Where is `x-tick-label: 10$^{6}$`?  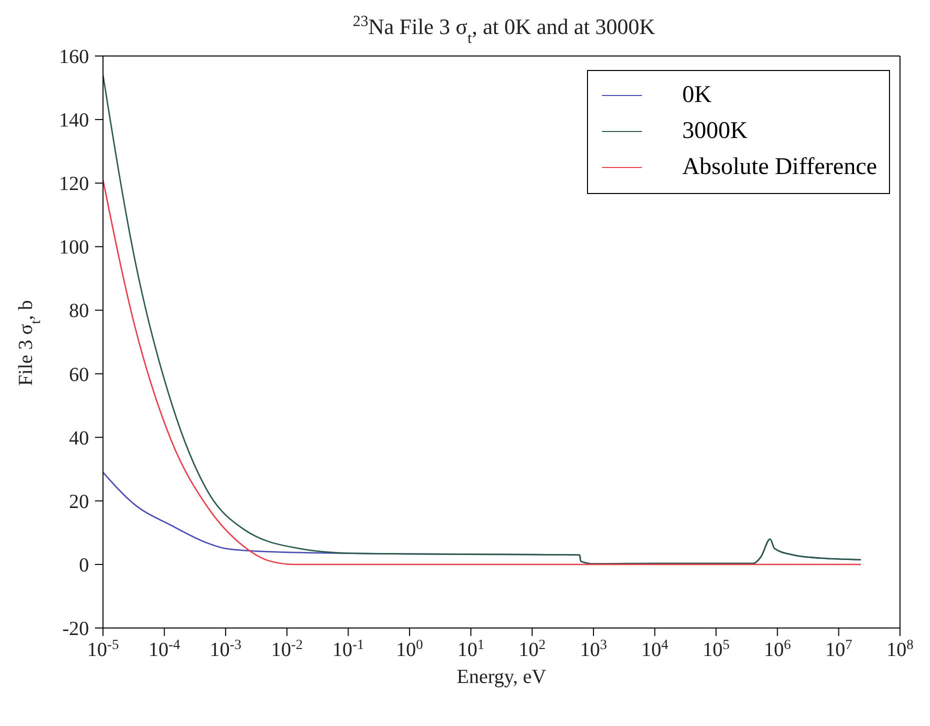 x-tick-label: 10$^{6}$ is located at coordinates (777, 649).